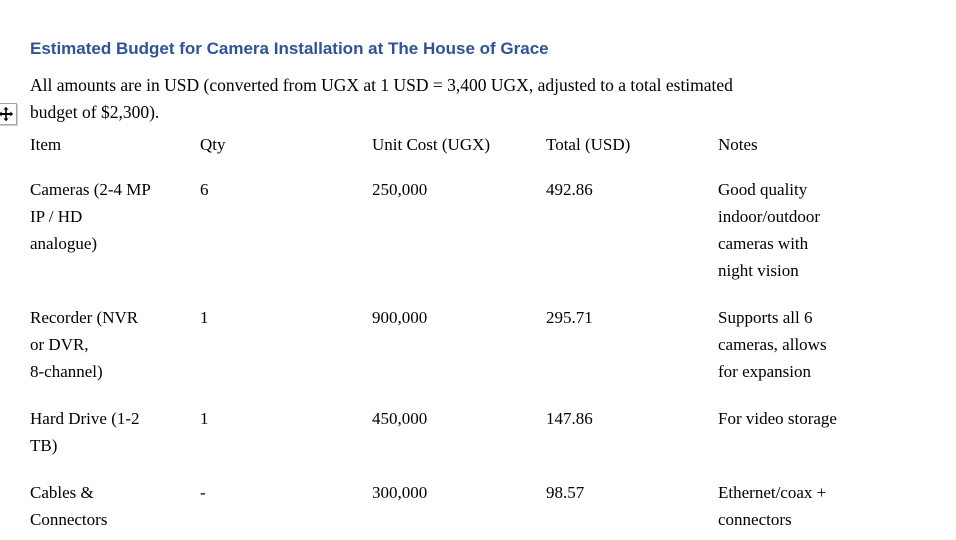 The height and width of the screenshot is (540, 956). Describe the element at coordinates (588, 144) in the screenshot. I see `col-header-total: Total (USD)` at that location.